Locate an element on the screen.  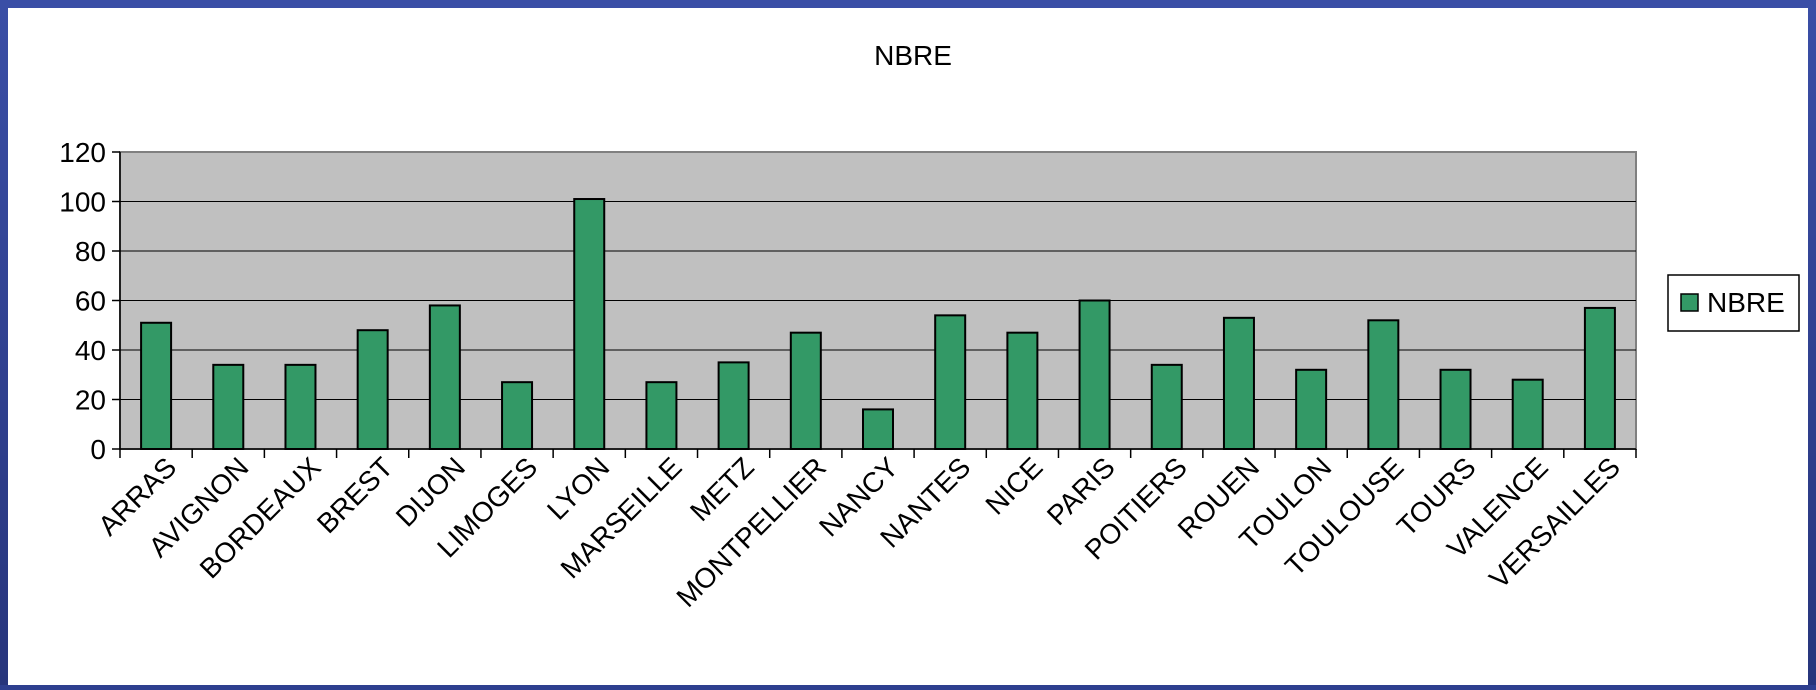
legend: NBRE is located at coordinates (1733, 303).